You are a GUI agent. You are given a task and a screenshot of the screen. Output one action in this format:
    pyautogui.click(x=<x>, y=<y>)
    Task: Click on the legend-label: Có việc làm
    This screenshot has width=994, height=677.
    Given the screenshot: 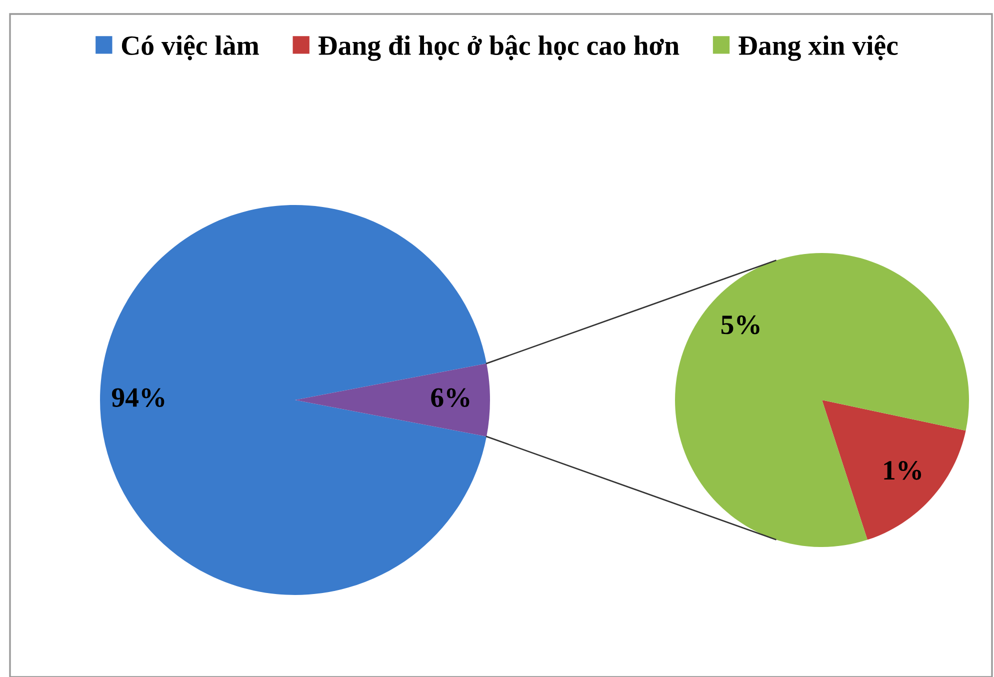 What is the action you would take?
    pyautogui.click(x=190, y=47)
    